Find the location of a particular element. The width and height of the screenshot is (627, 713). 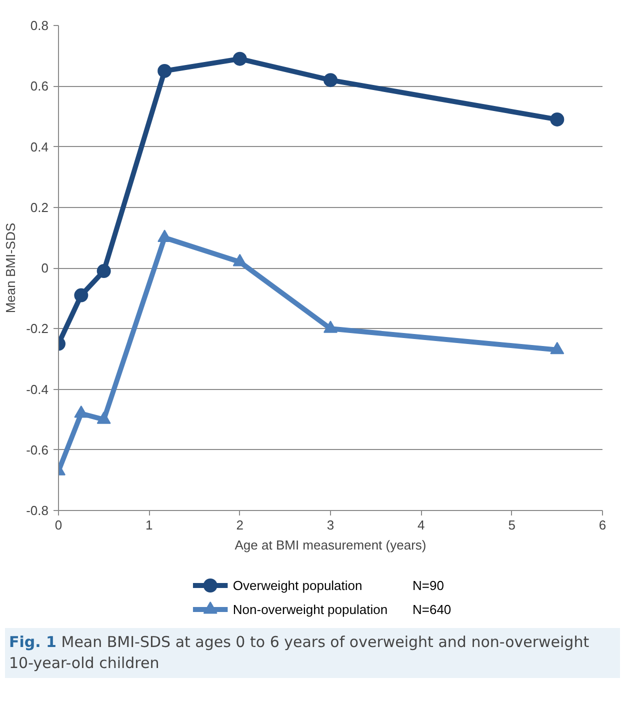

legend-label: Non-overweight population is located at coordinates (310, 609).